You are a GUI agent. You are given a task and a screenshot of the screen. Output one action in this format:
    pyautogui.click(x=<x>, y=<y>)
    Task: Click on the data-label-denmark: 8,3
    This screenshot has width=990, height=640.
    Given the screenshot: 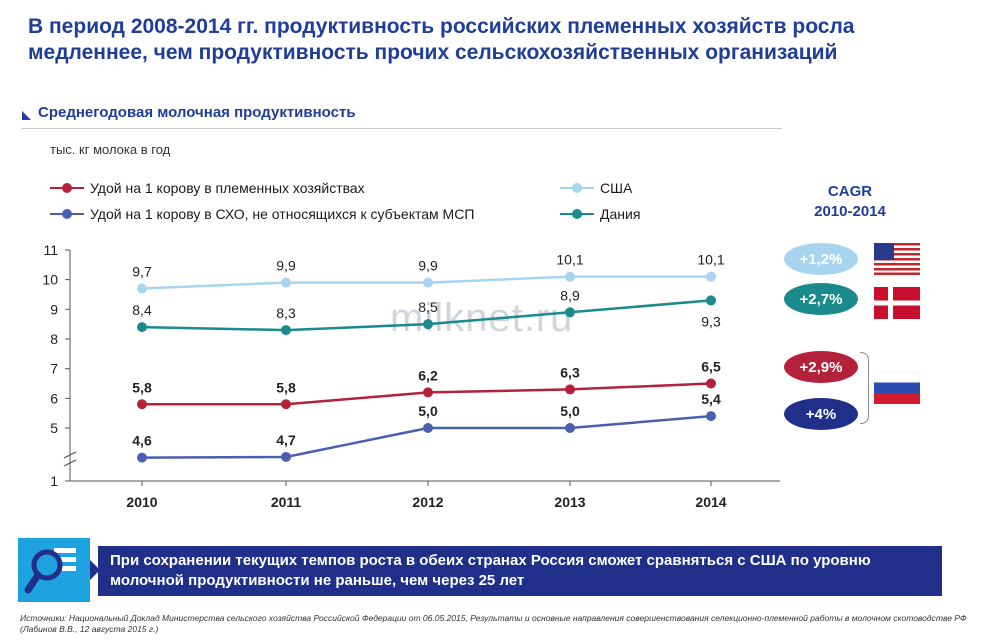 What is the action you would take?
    pyautogui.click(x=286, y=313)
    